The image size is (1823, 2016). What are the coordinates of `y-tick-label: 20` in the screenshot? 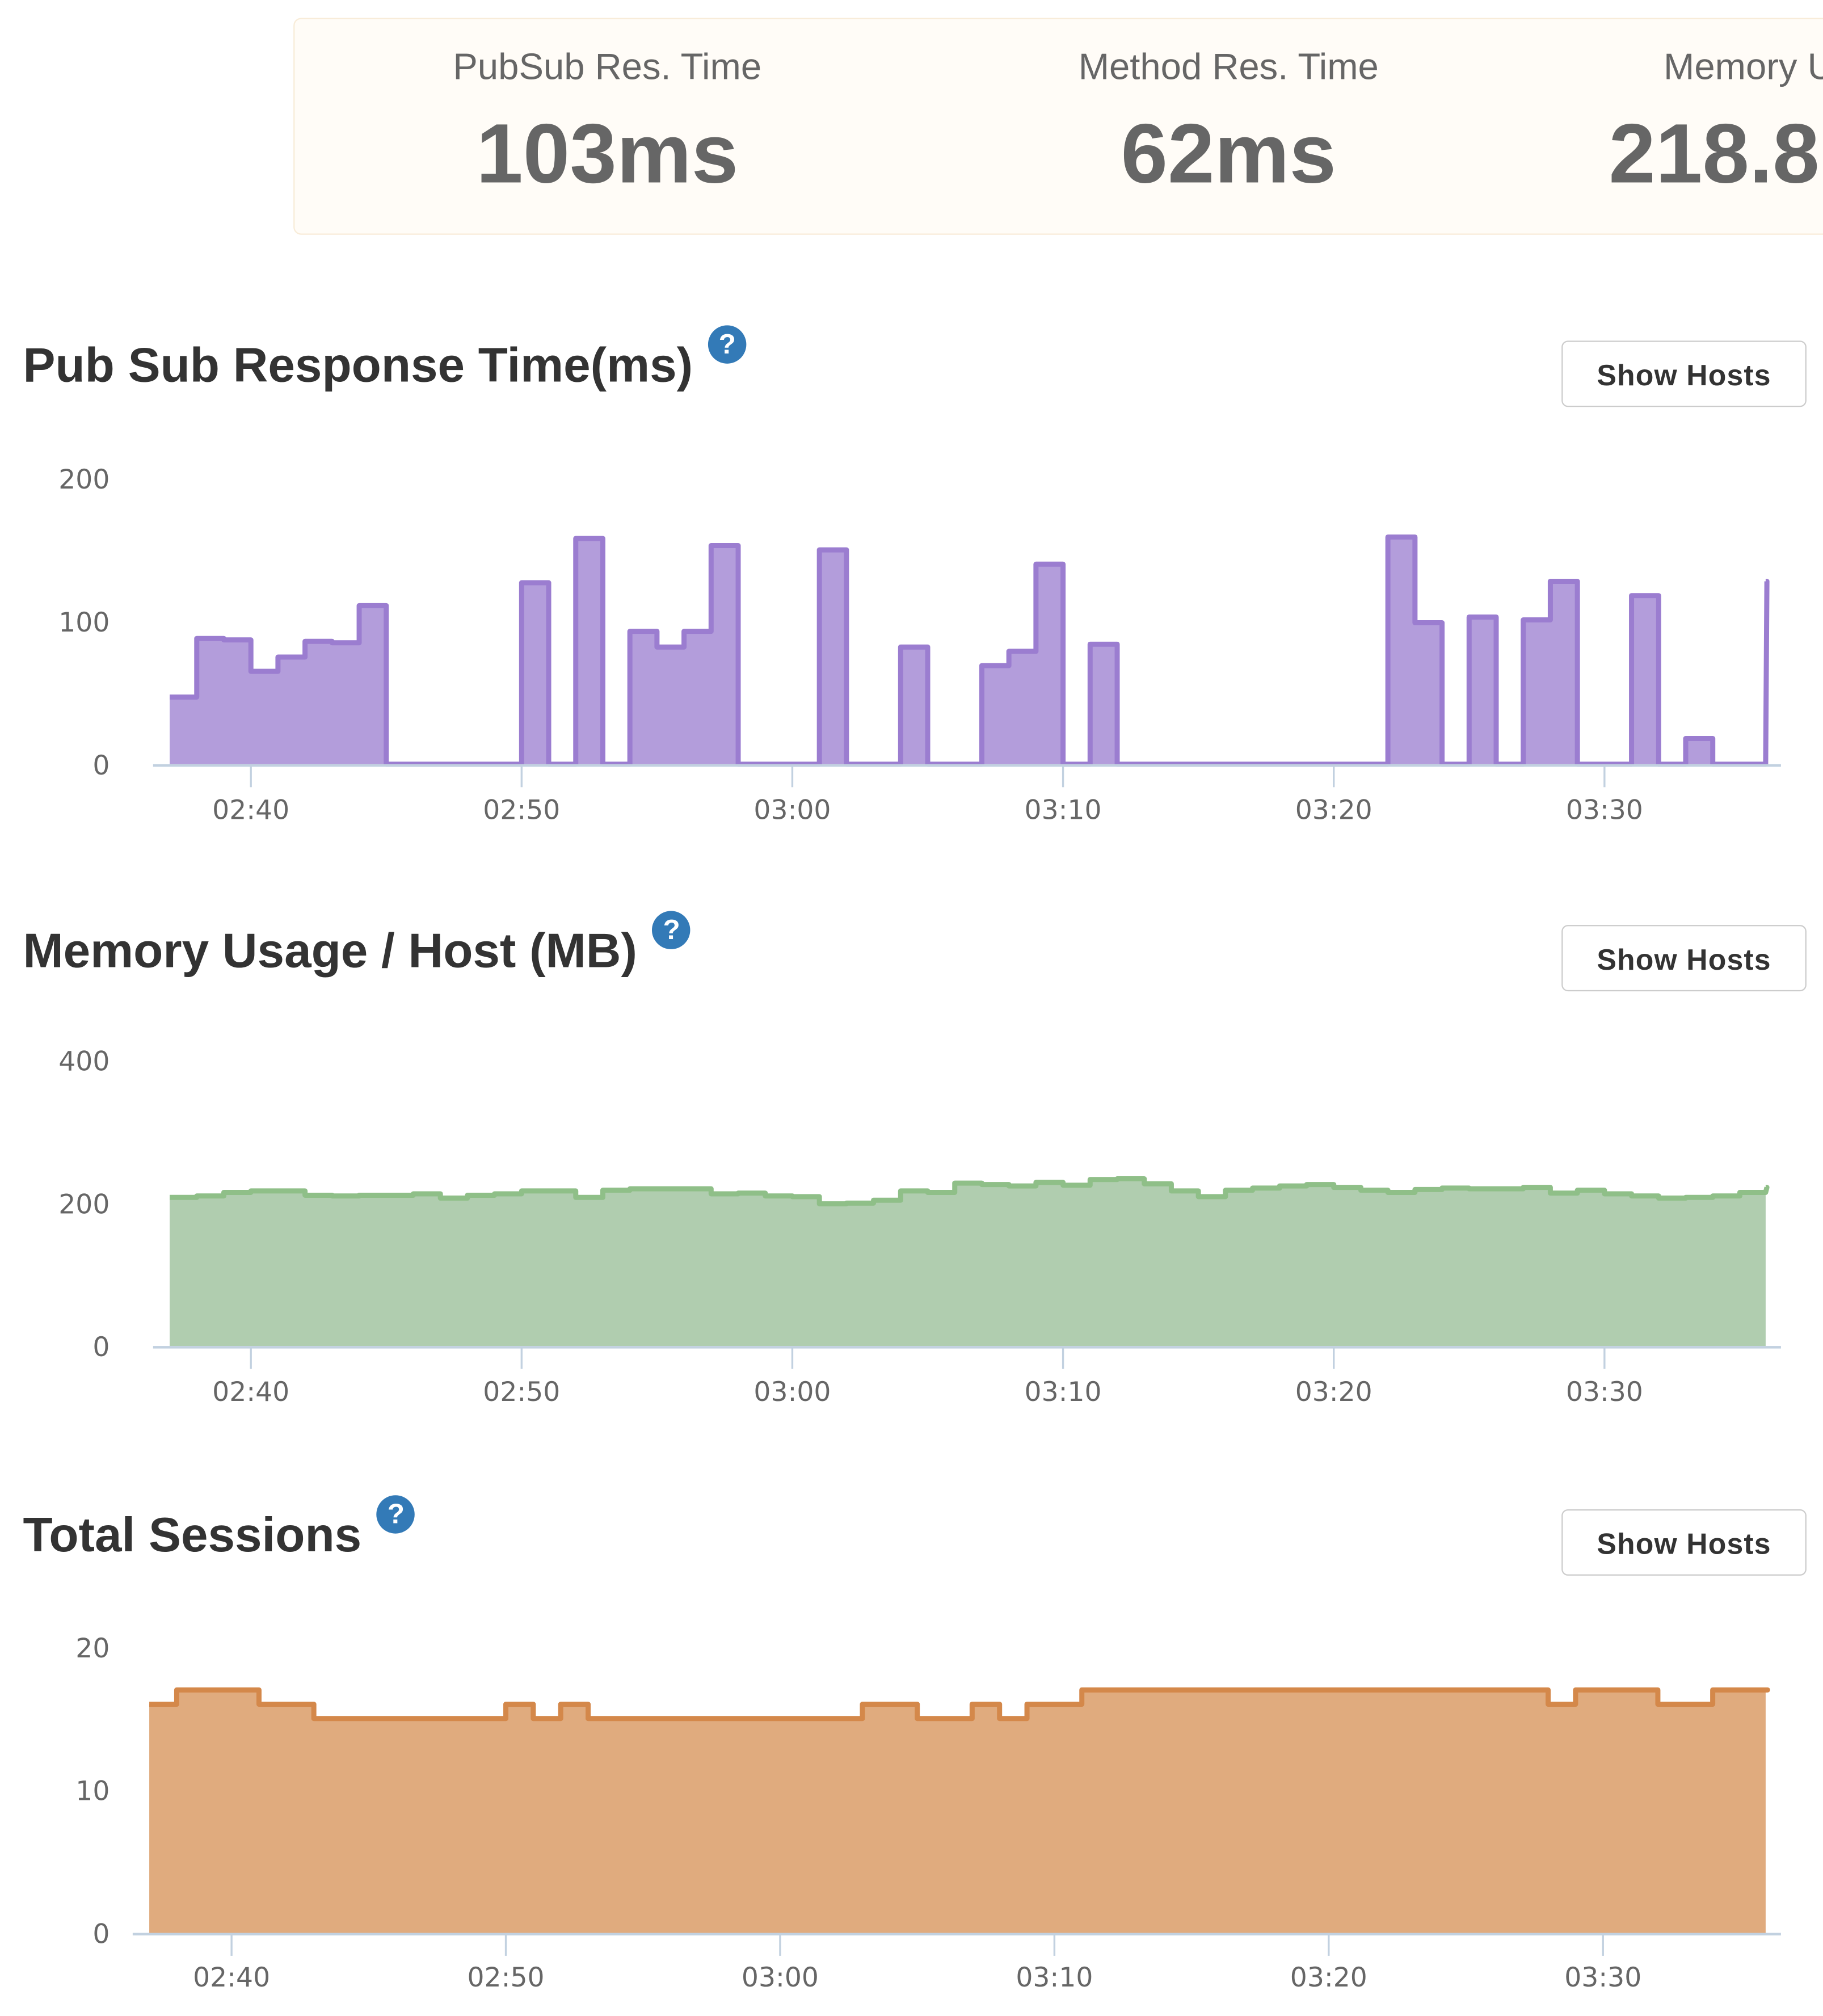 It's located at (92, 1649).